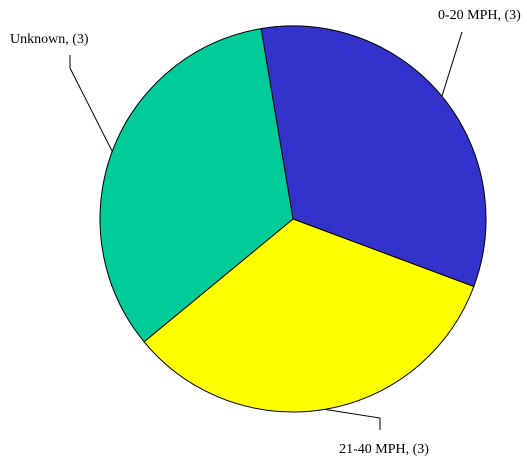  I want to click on slice-label: 0-20 MPH, (3), so click(479, 15).